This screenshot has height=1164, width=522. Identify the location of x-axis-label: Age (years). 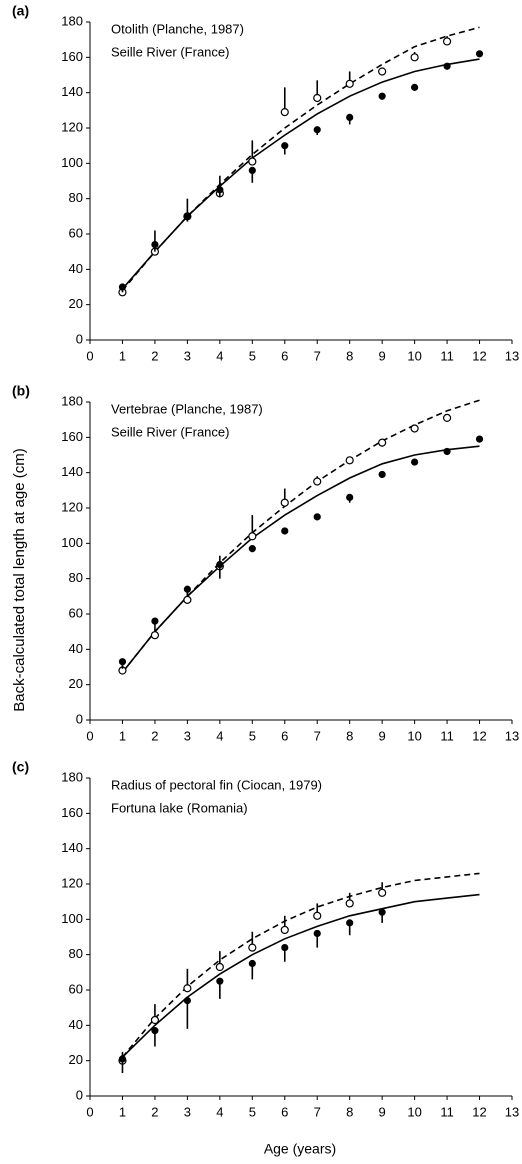
(300, 1149).